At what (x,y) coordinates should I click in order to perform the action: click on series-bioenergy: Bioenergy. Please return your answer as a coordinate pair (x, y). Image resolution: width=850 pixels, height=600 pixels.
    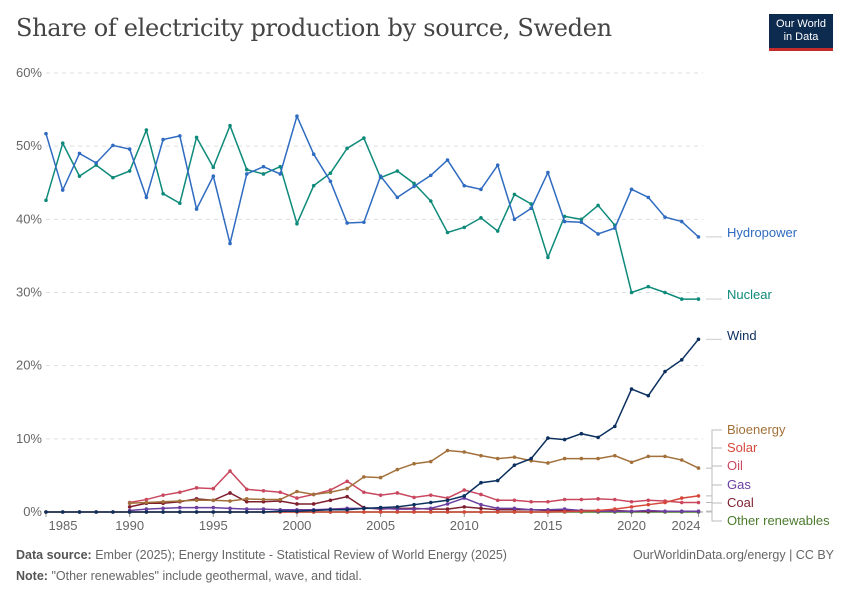
    Looking at the image, I should click on (456, 464).